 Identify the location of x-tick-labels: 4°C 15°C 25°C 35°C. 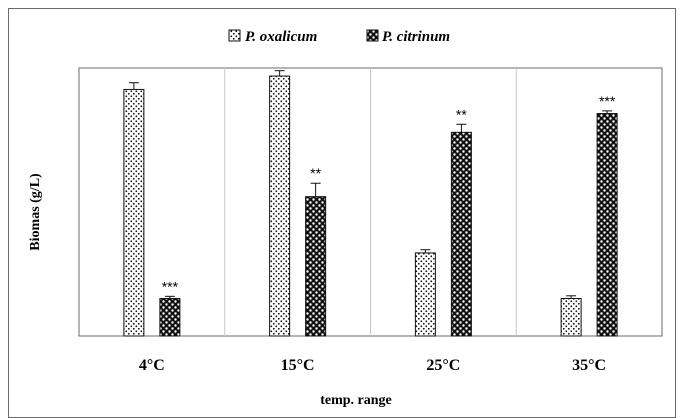
(372, 365).